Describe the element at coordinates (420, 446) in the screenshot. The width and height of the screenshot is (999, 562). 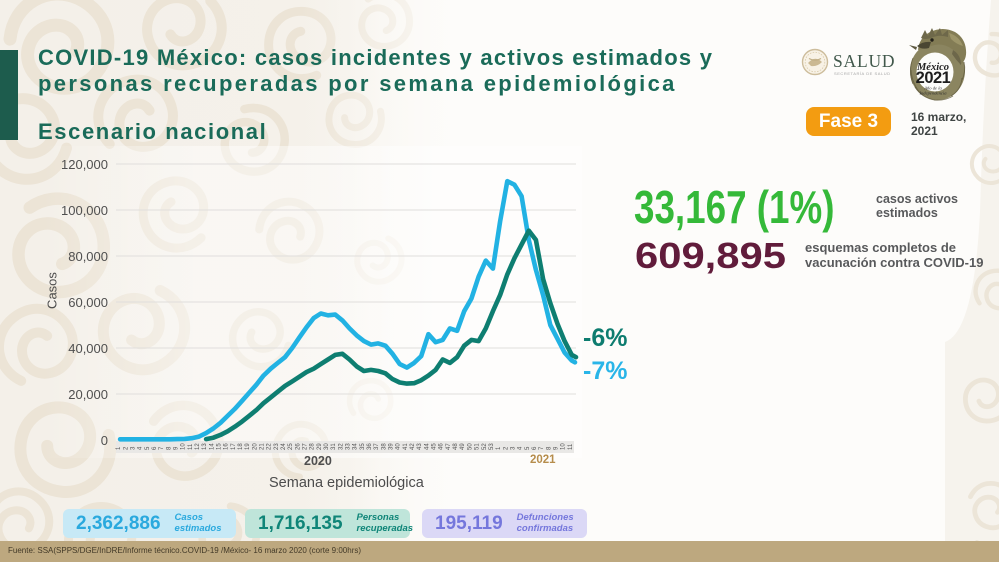
I see `svg-text: 43` at that location.